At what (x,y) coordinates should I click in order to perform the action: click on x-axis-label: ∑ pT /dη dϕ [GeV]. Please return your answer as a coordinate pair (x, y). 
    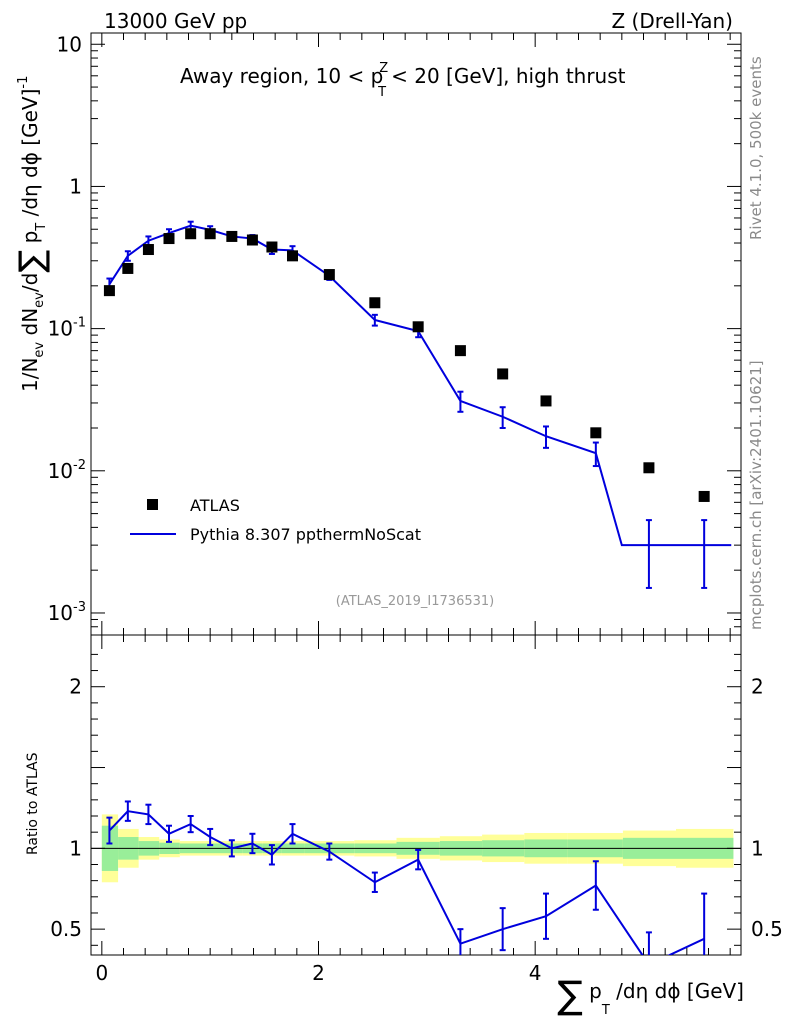
    Looking at the image, I should click on (650, 995).